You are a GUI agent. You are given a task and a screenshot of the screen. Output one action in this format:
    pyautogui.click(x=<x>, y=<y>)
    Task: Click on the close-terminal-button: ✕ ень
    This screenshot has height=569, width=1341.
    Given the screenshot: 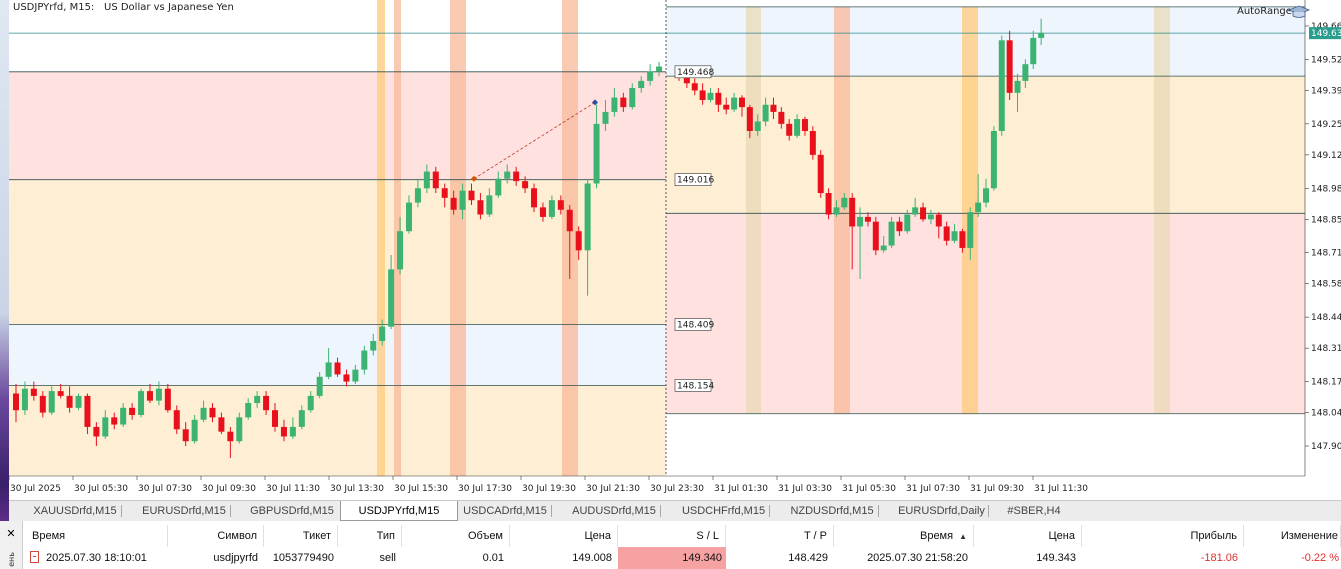 What is the action you would take?
    pyautogui.click(x=11, y=545)
    